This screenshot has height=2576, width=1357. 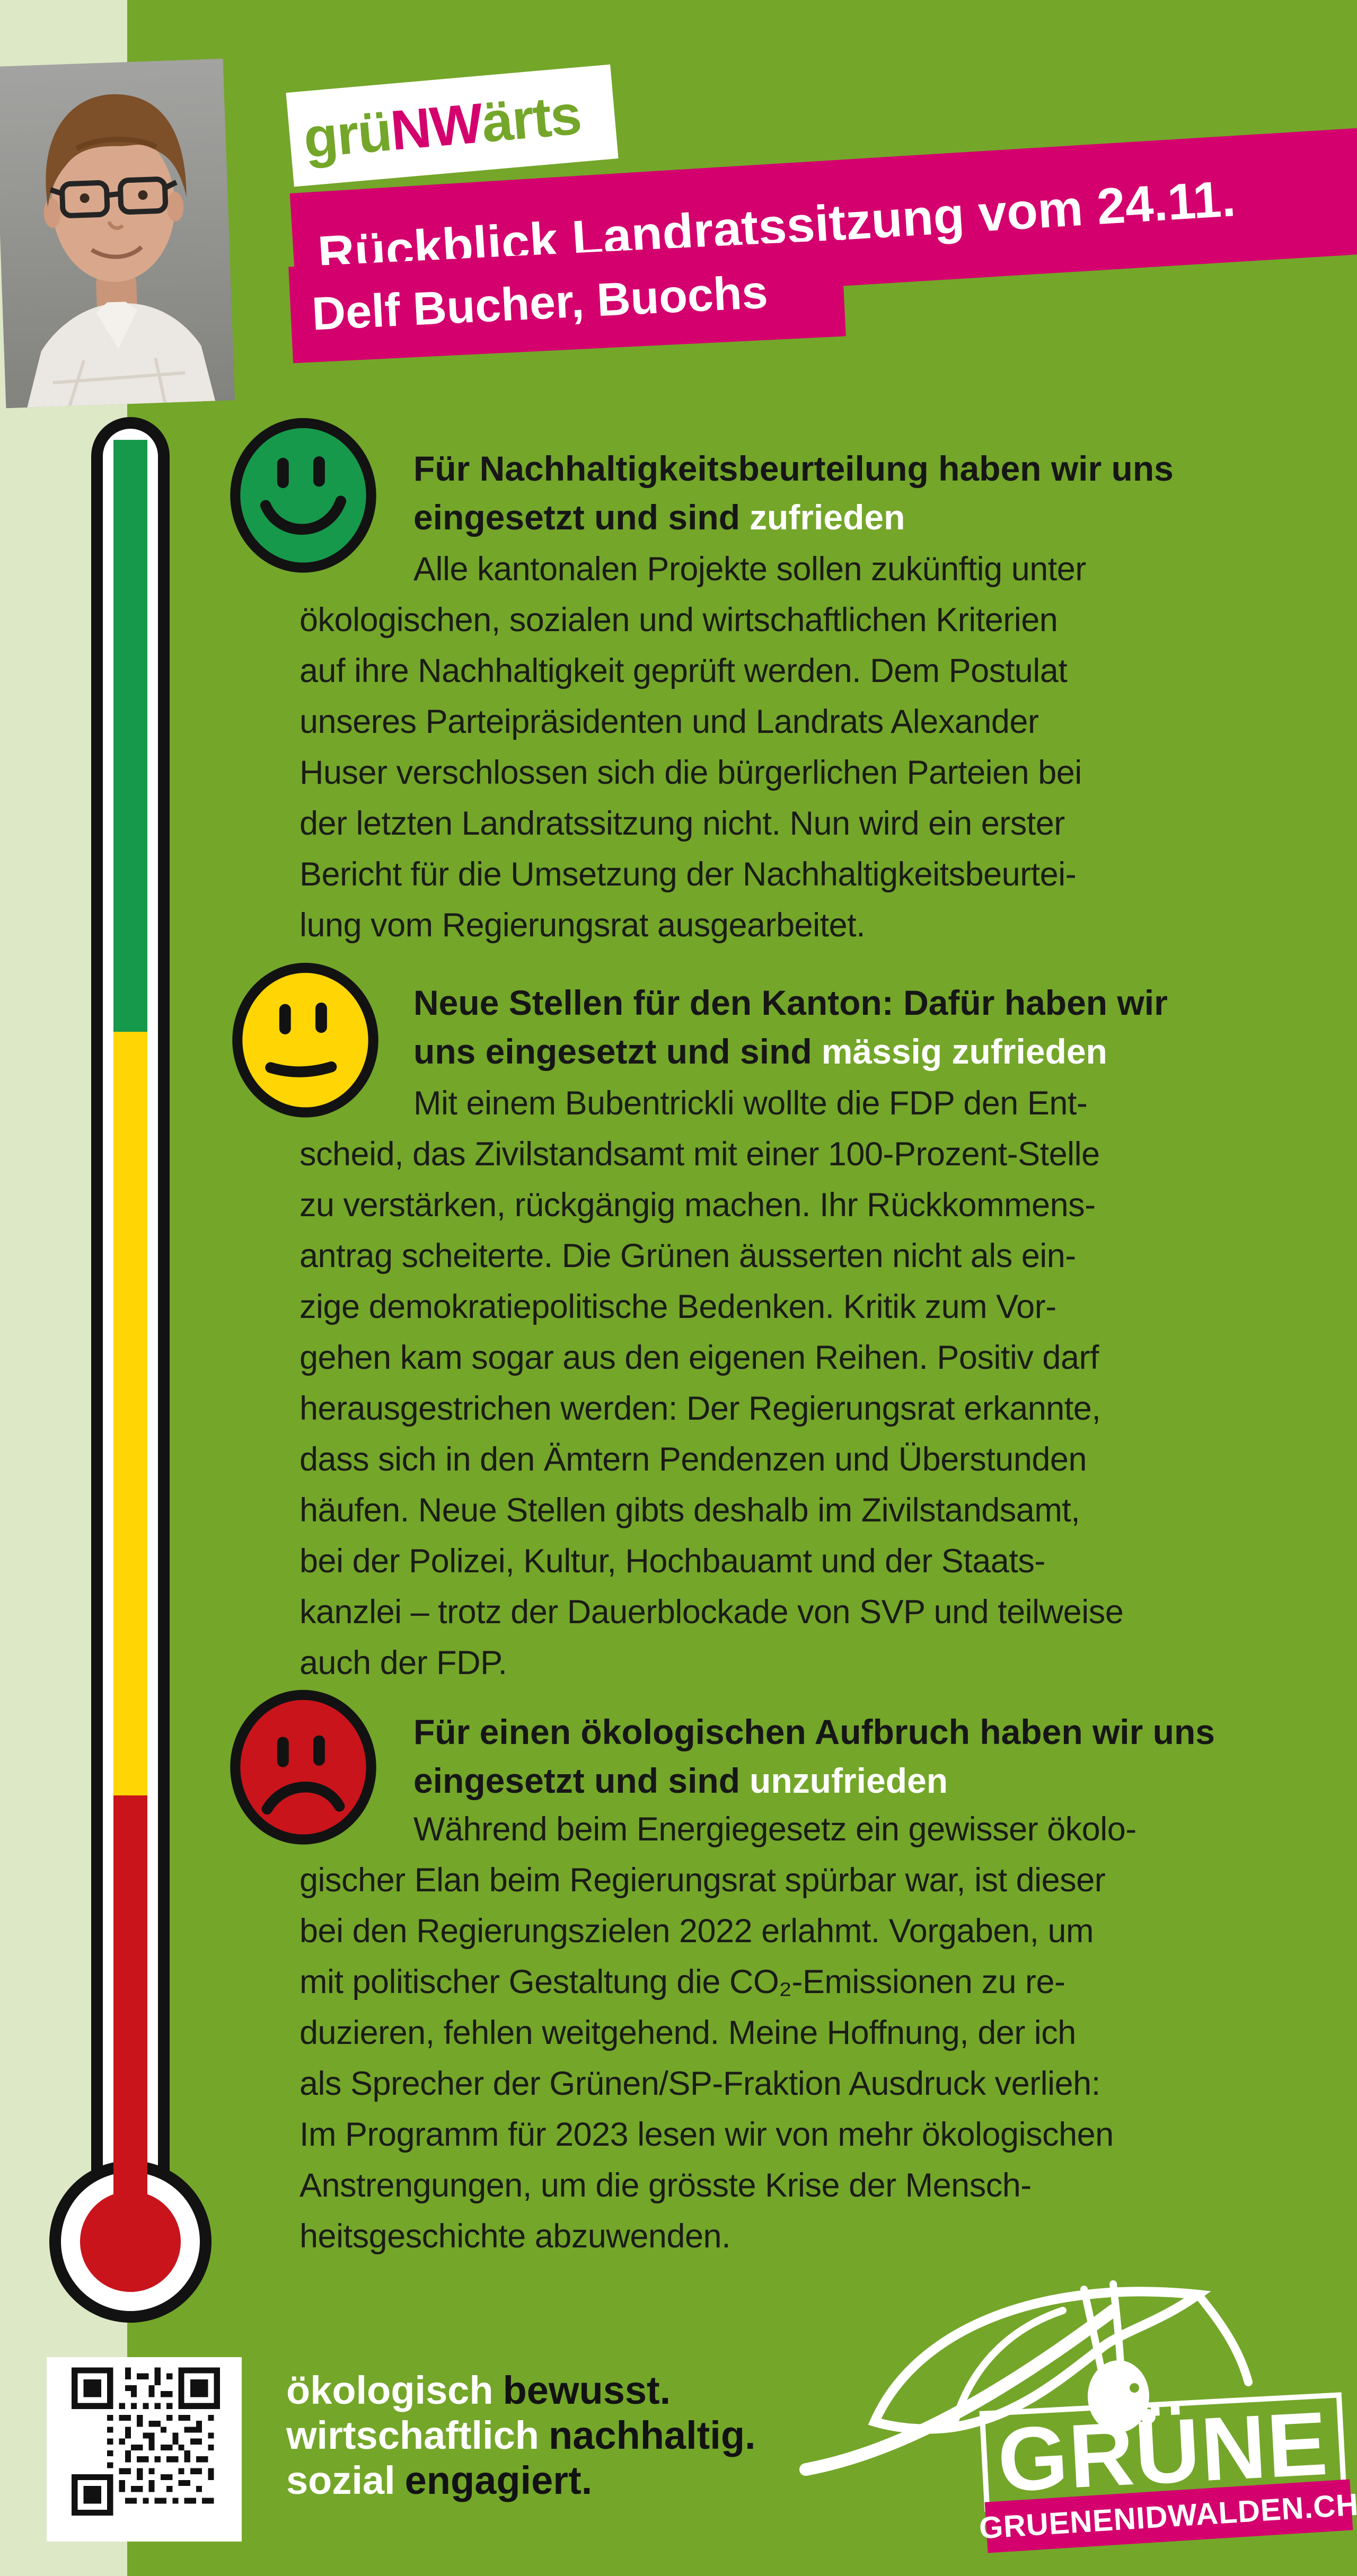 I want to click on author-portrait-photo, so click(x=117, y=233).